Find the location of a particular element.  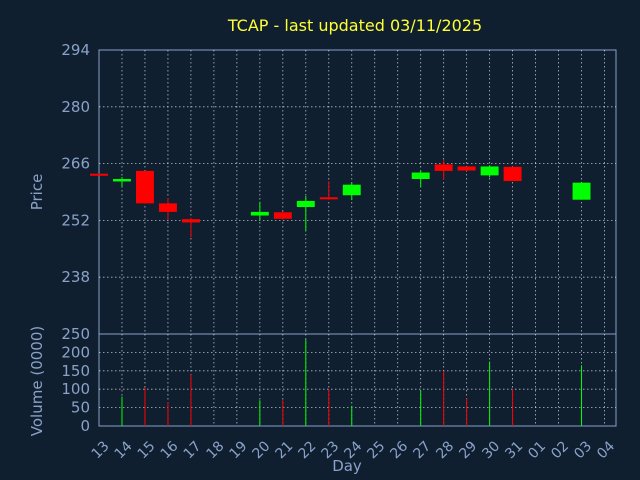

x-tick-label: 29 is located at coordinates (468, 450).